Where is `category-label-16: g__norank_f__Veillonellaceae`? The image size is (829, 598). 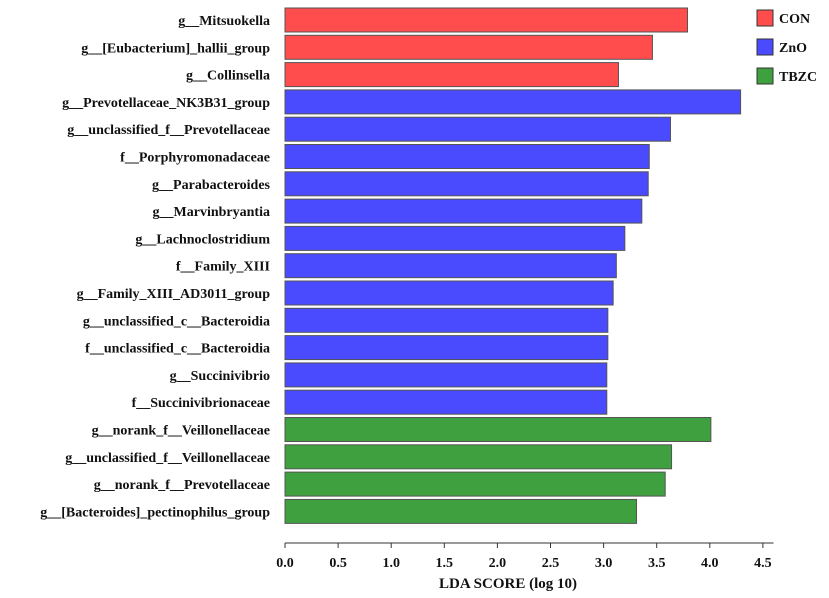 category-label-16: g__norank_f__Veillonellaceae is located at coordinates (181, 431).